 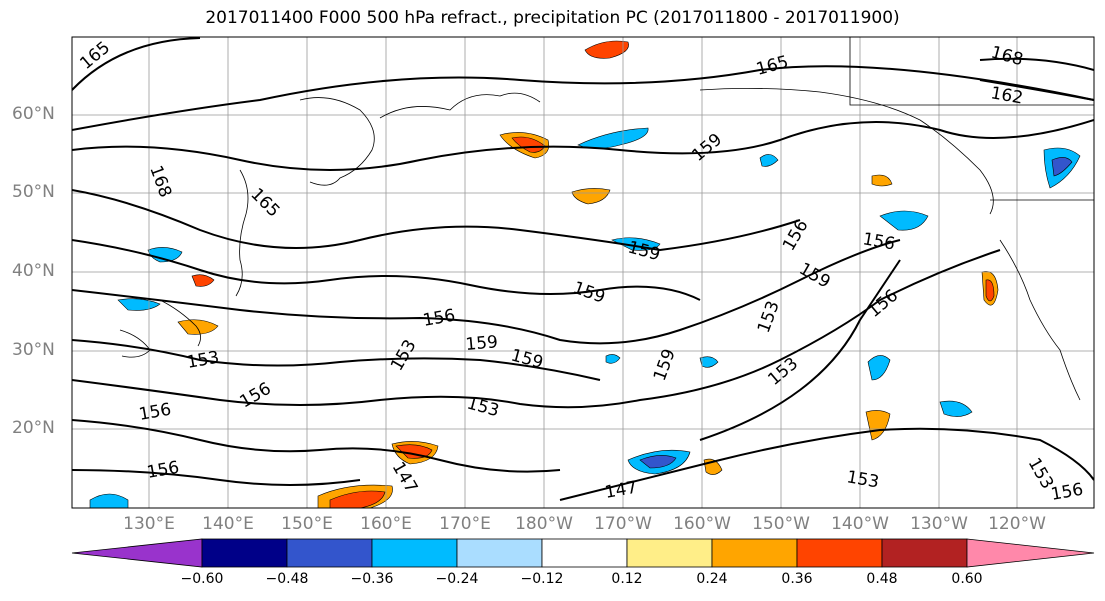 I want to click on colorbar-tick-label: −0.36, so click(x=372, y=579).